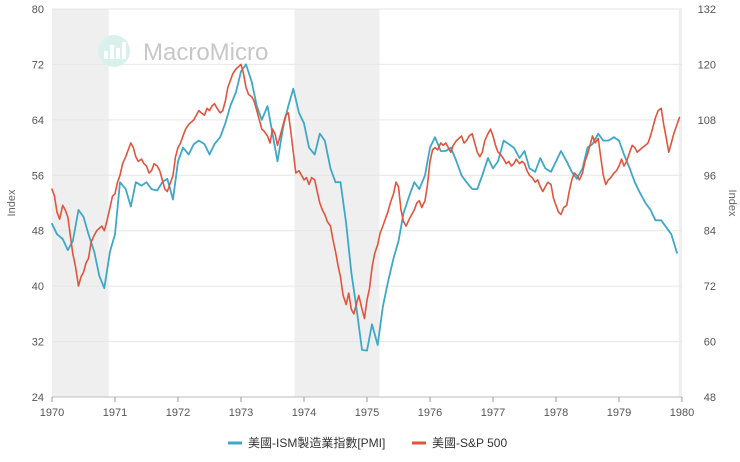 Image resolution: width=740 pixels, height=462 pixels. Describe the element at coordinates (682, 413) in the screenshot. I see `x-tick-label: 1980` at that location.